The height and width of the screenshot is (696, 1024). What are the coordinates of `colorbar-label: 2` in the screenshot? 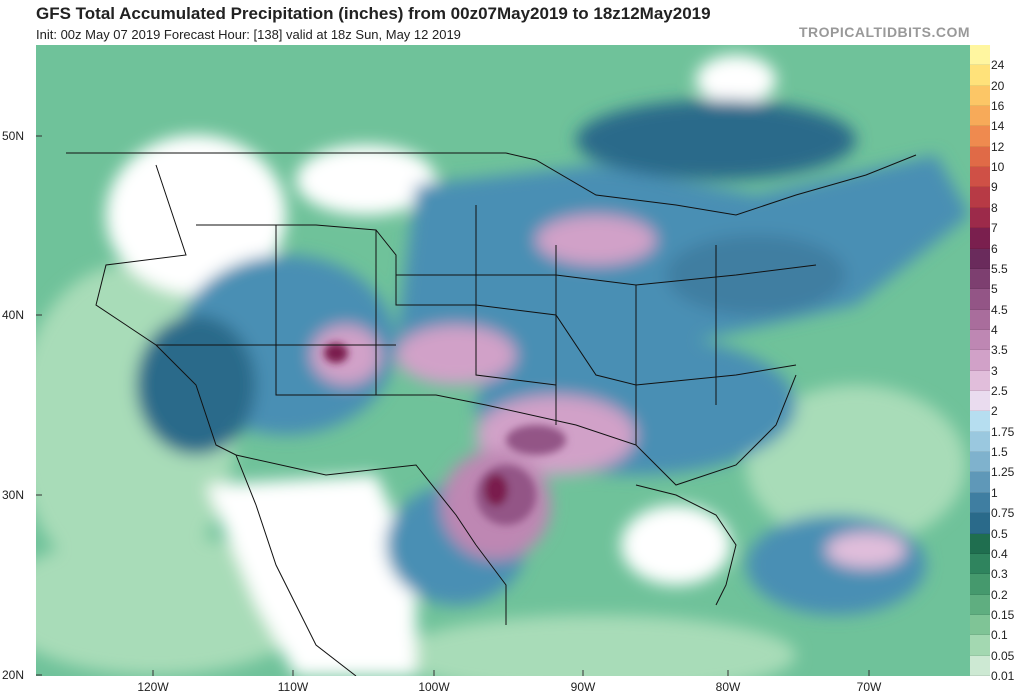 It's located at (994, 411).